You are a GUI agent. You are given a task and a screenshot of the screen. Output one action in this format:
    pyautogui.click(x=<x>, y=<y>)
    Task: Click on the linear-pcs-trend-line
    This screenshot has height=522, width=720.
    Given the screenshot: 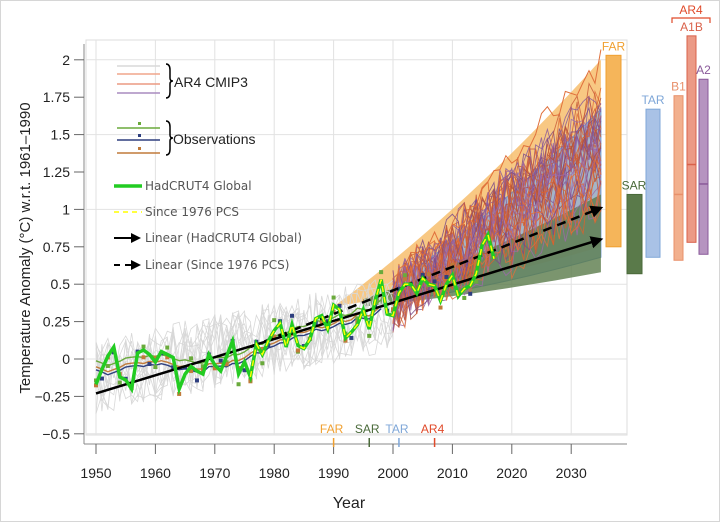 What is the action you would take?
    pyautogui.click(x=426, y=277)
    